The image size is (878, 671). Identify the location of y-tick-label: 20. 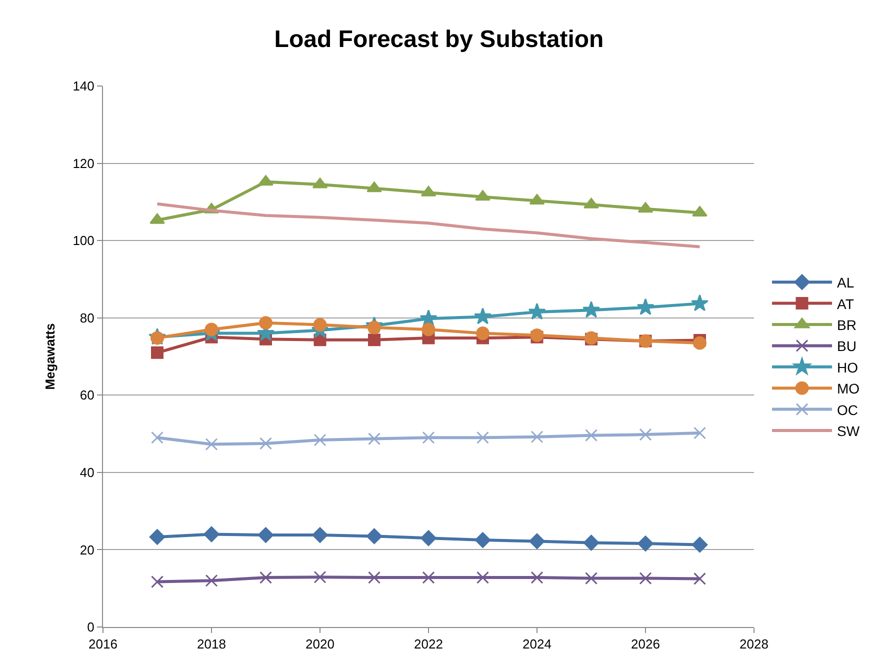
(87, 550).